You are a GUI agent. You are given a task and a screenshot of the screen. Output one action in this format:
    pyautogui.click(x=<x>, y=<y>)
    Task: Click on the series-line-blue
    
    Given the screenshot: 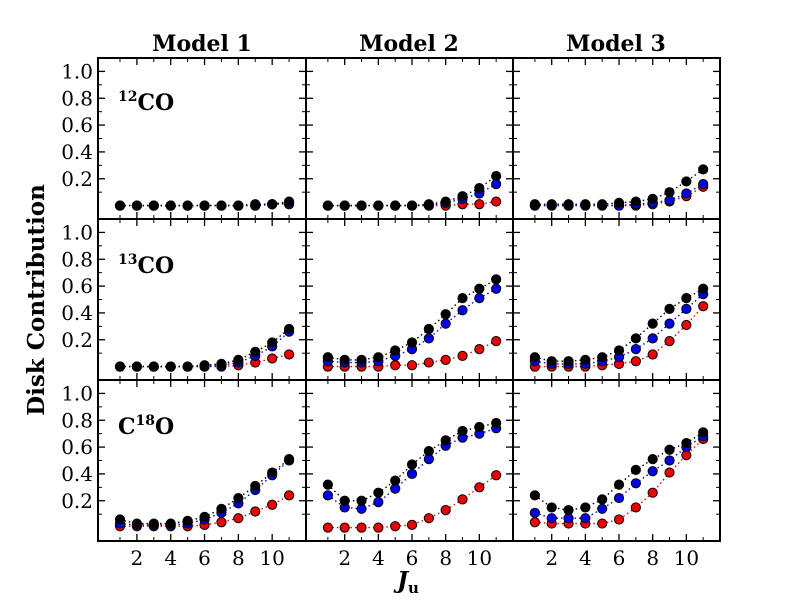 What is the action you would take?
    pyautogui.click(x=204, y=492)
    